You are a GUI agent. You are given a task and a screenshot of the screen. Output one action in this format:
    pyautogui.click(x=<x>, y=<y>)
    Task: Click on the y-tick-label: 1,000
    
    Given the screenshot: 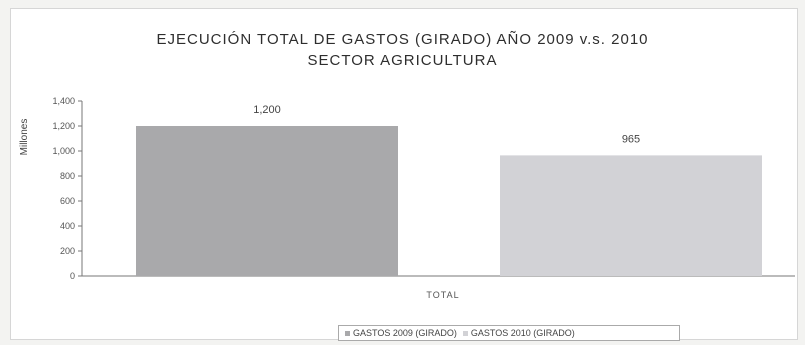 What is the action you would take?
    pyautogui.click(x=63, y=151)
    